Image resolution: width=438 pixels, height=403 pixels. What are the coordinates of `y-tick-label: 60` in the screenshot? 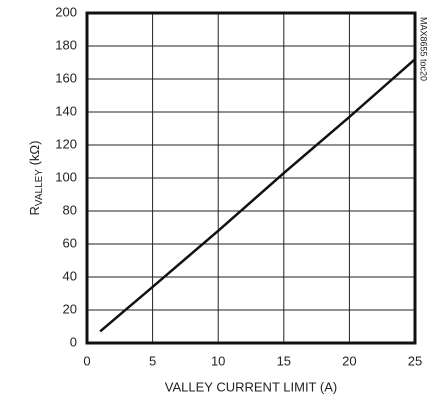 It's located at (70, 242).